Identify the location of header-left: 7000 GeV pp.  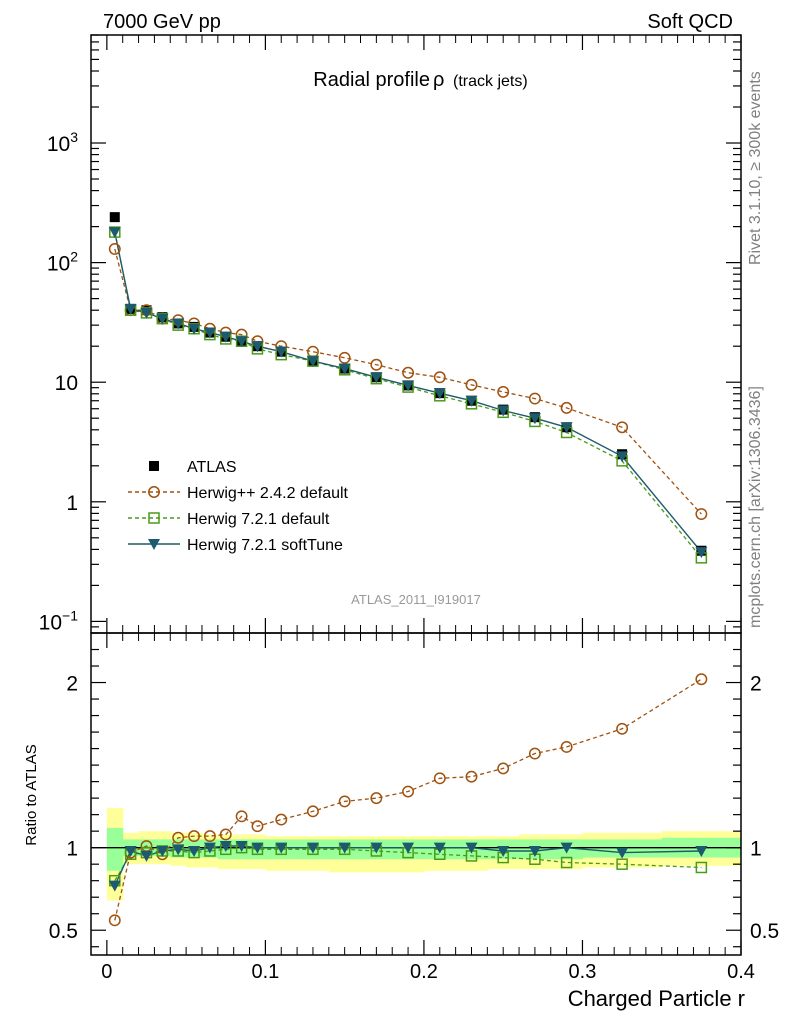
(162, 22).